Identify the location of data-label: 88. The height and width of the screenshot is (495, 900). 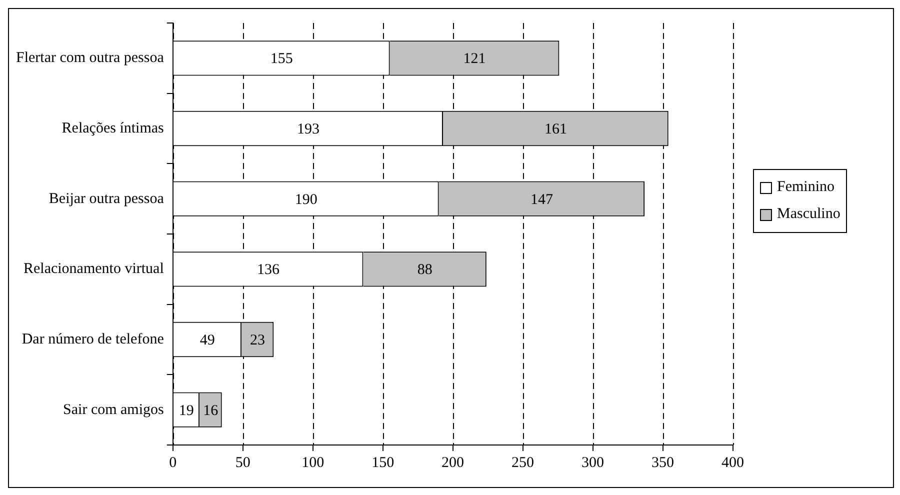
(424, 270).